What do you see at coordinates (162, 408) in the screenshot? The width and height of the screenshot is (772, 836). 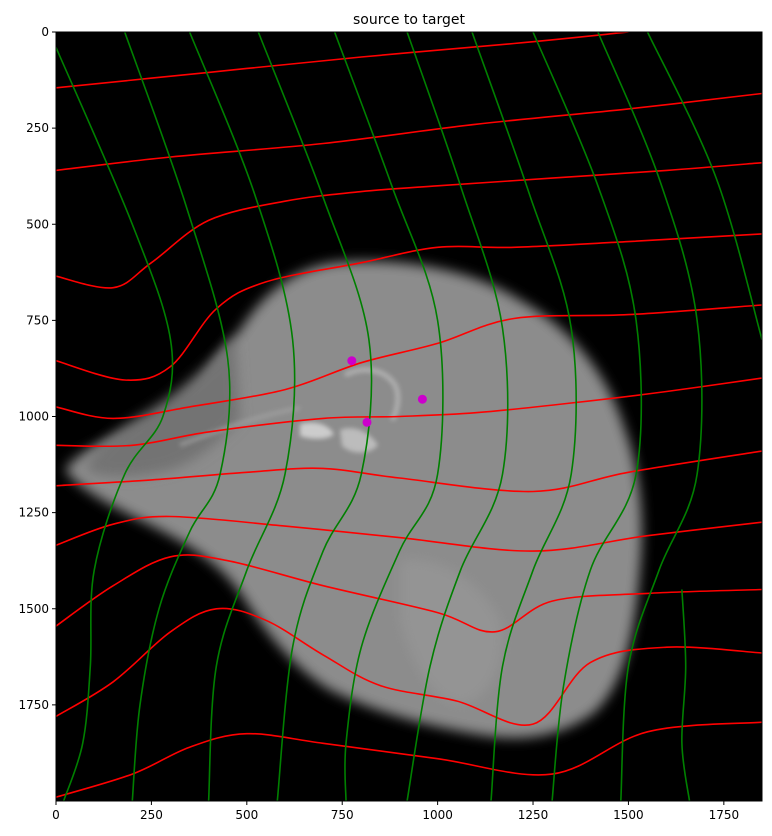 I see `tissue-beak` at bounding box center [162, 408].